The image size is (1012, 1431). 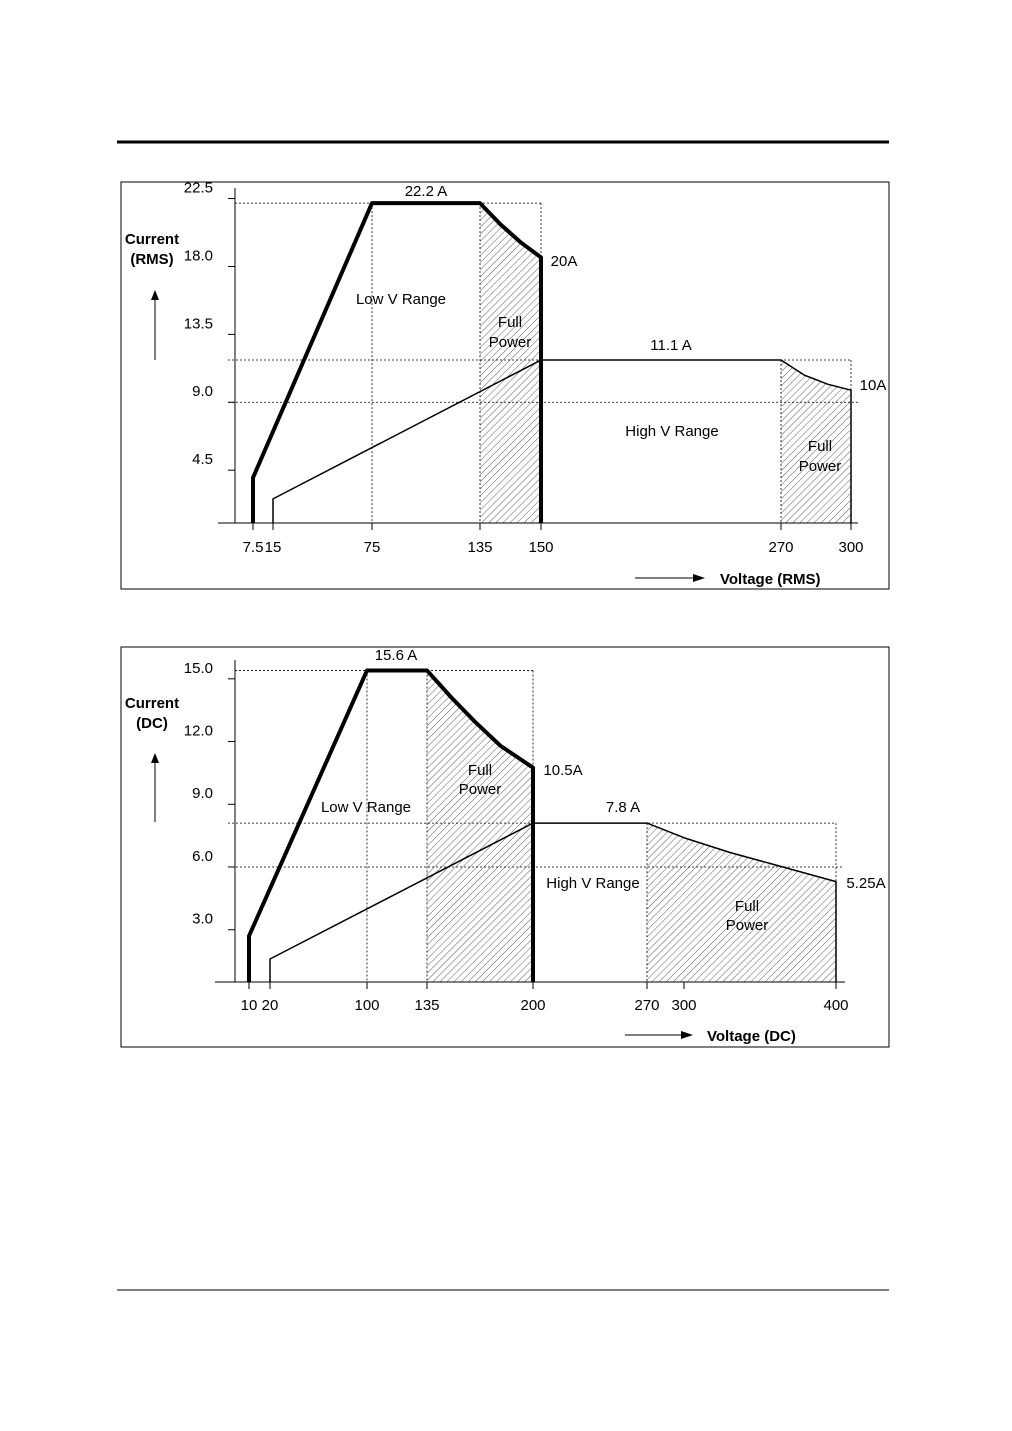 What do you see at coordinates (770, 579) in the screenshot?
I see `x-axis-label: Voltage (RMS)` at bounding box center [770, 579].